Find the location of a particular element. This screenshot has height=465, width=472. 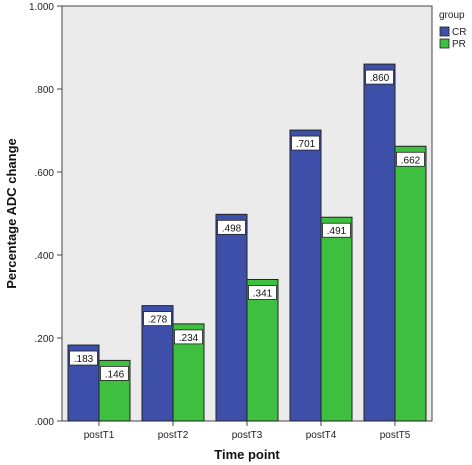

y-tick-label: 1.000 is located at coordinates (41, 7).